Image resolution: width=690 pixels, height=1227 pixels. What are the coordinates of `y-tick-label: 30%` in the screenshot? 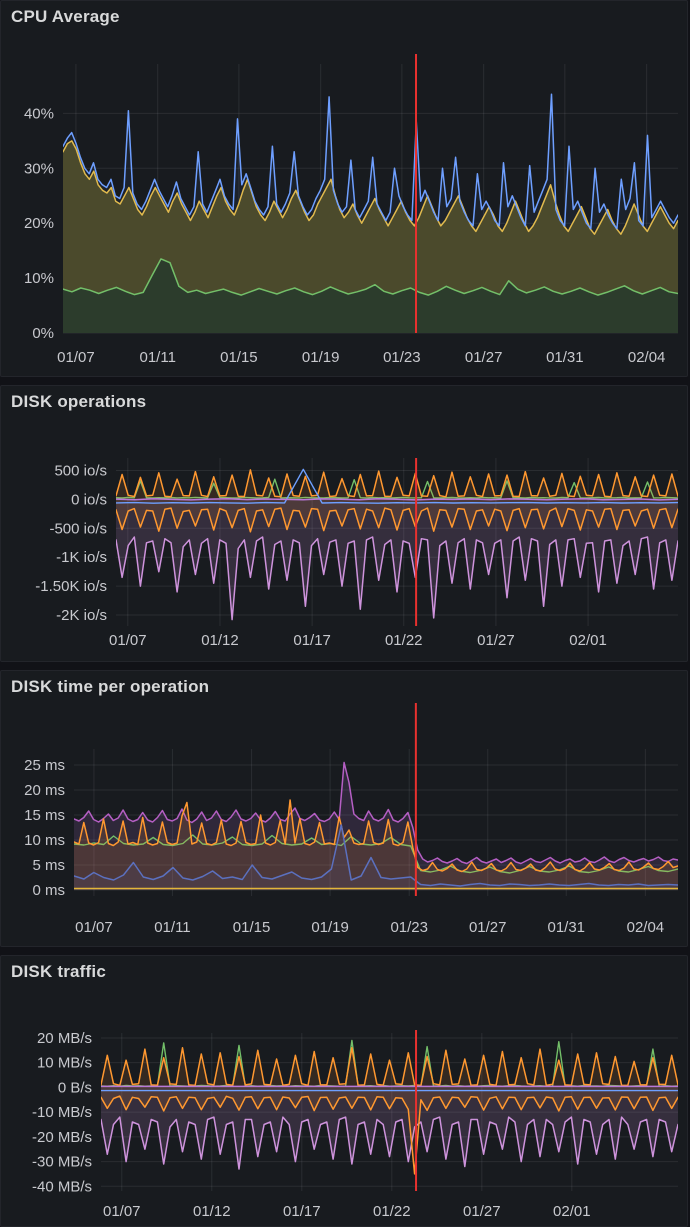 It's located at (39, 168).